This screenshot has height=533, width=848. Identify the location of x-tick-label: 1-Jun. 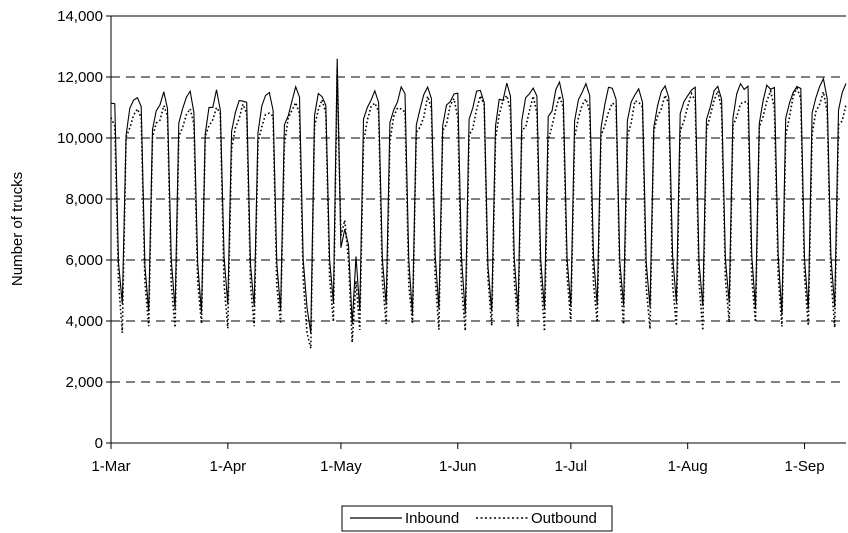
(458, 466).